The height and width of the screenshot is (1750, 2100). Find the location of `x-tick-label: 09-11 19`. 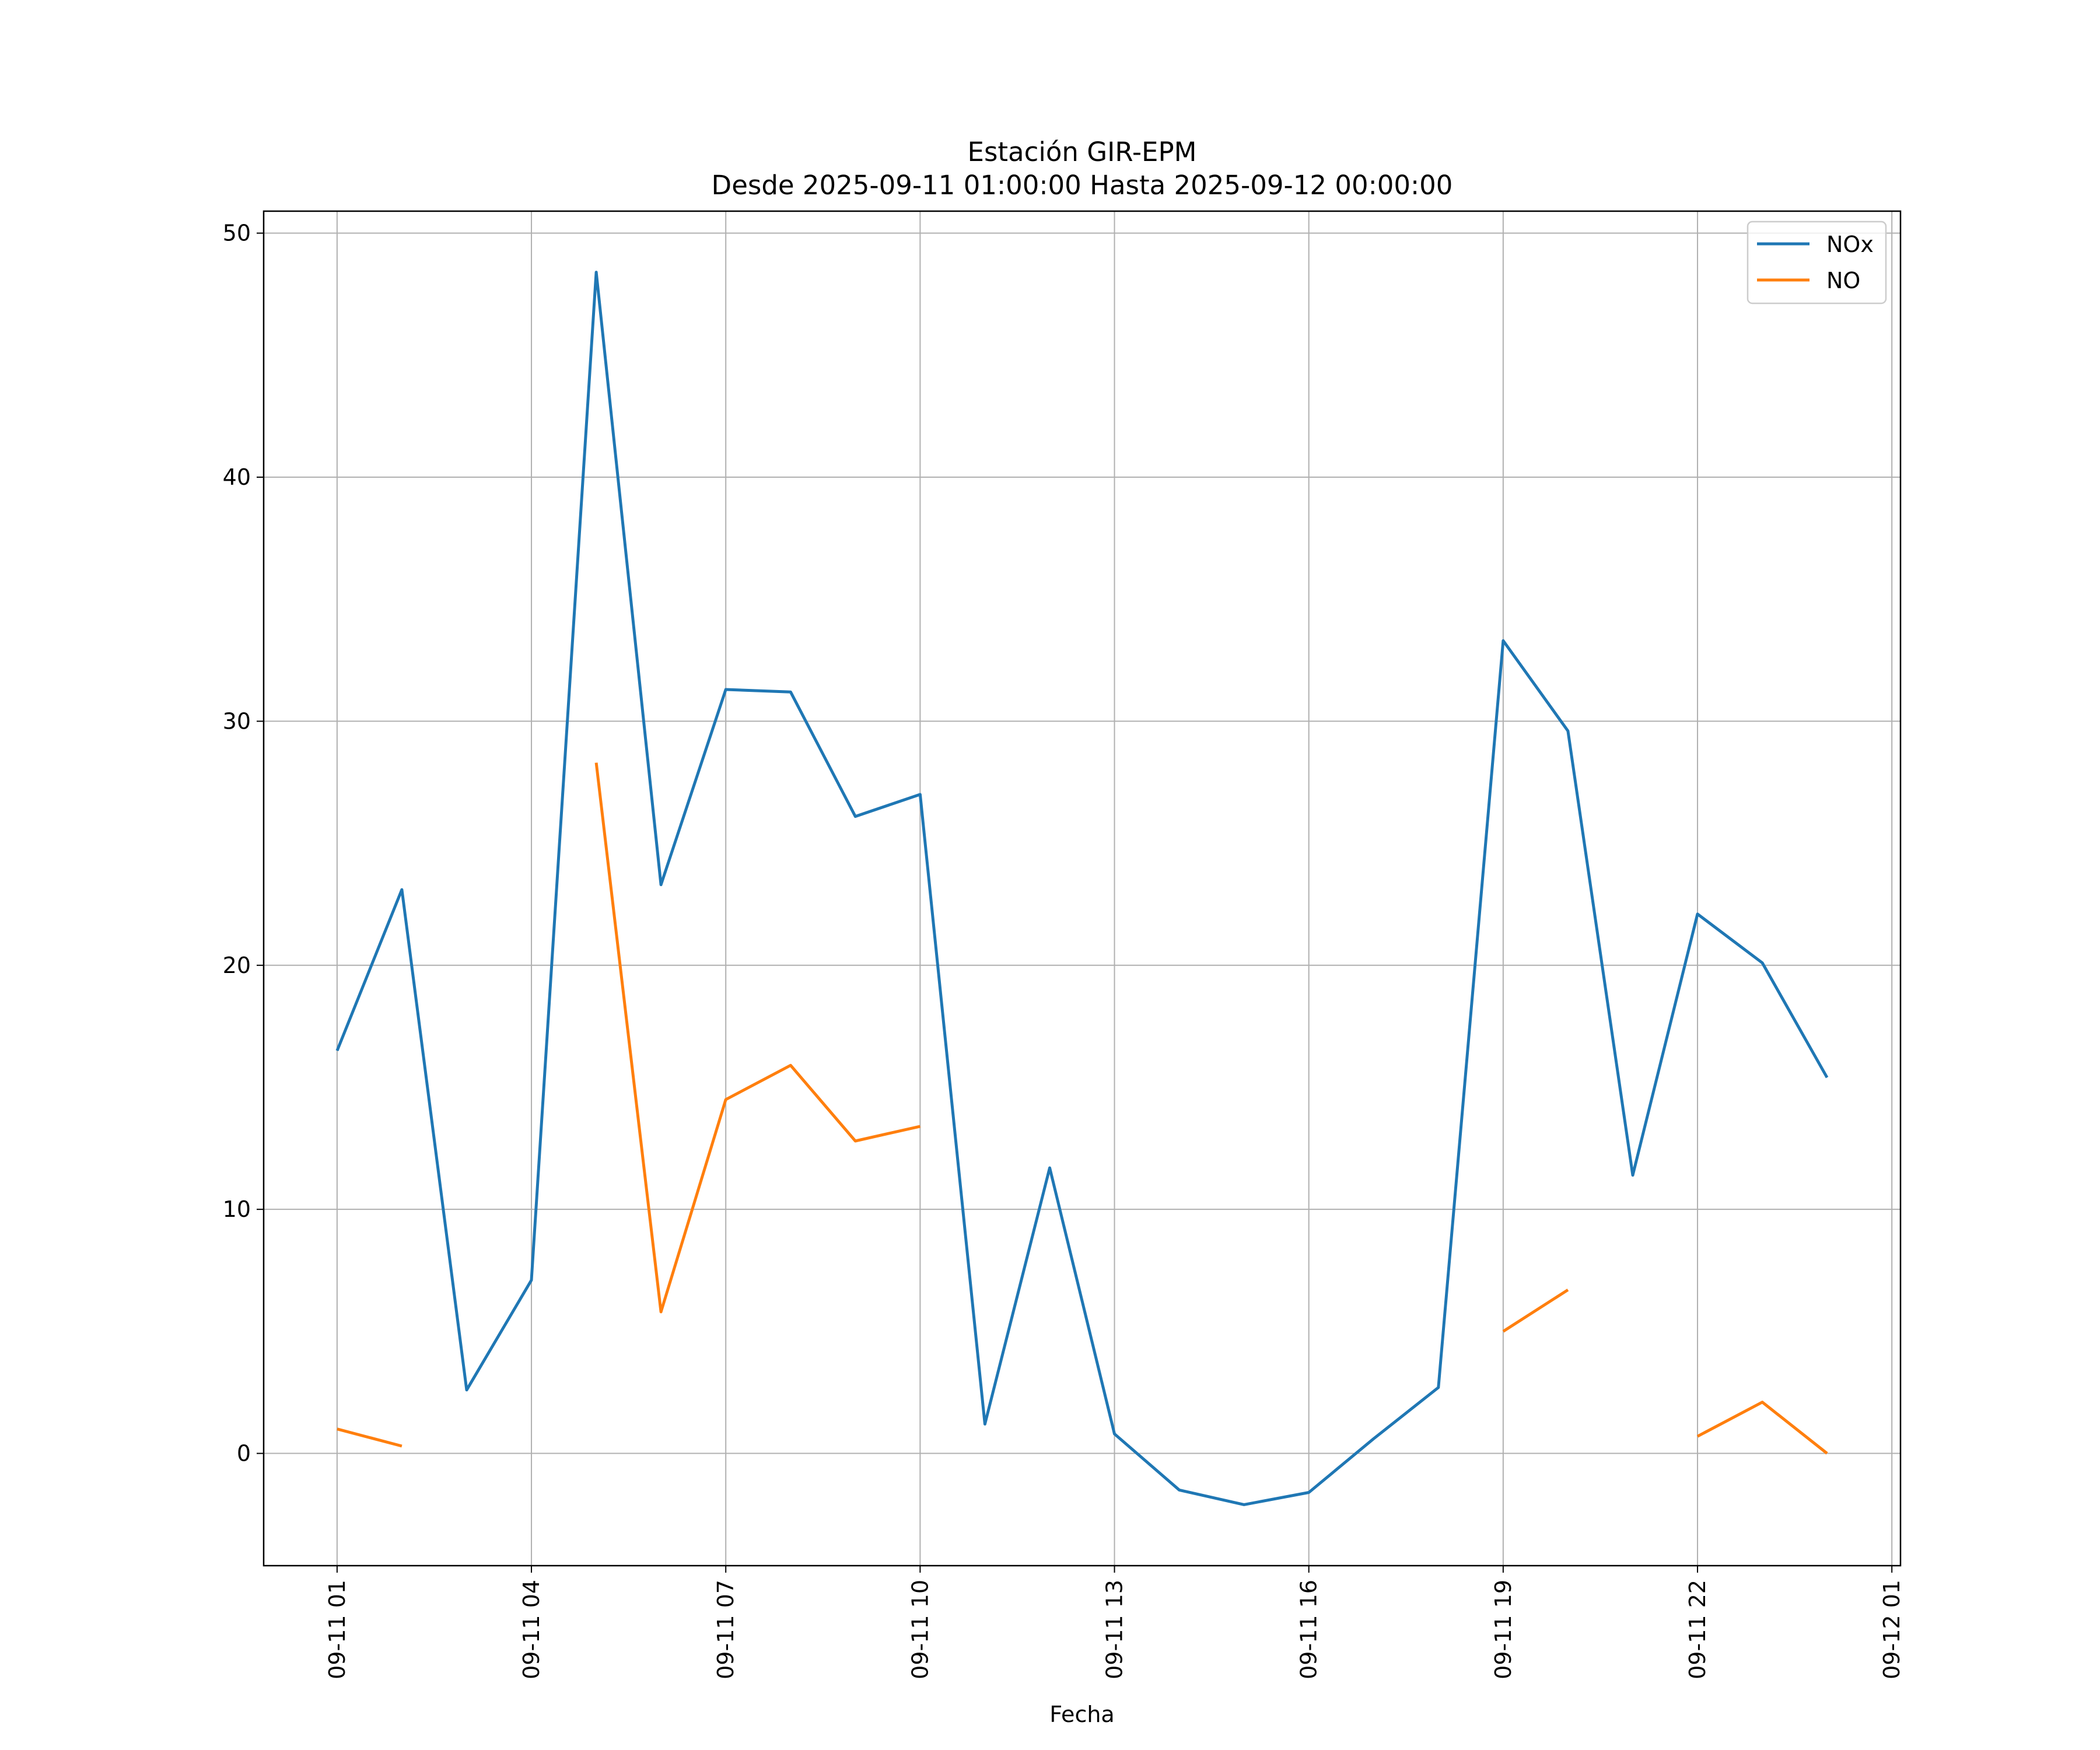

x-tick-label: 09-11 19 is located at coordinates (1503, 1629).